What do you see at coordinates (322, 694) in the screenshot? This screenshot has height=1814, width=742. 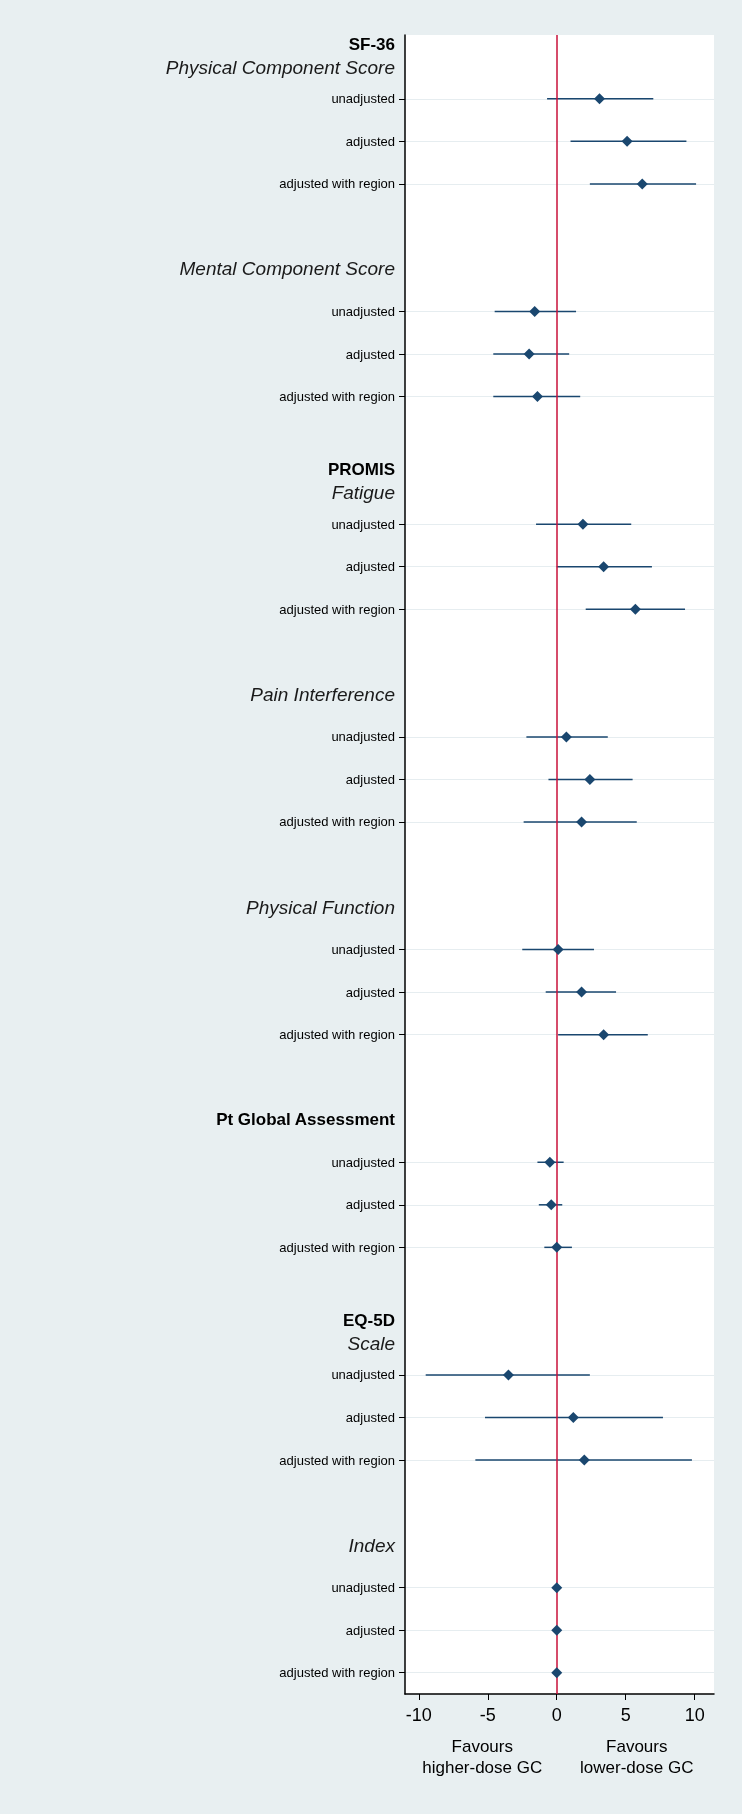 I see `y-tick-label: Pain Interference` at bounding box center [322, 694].